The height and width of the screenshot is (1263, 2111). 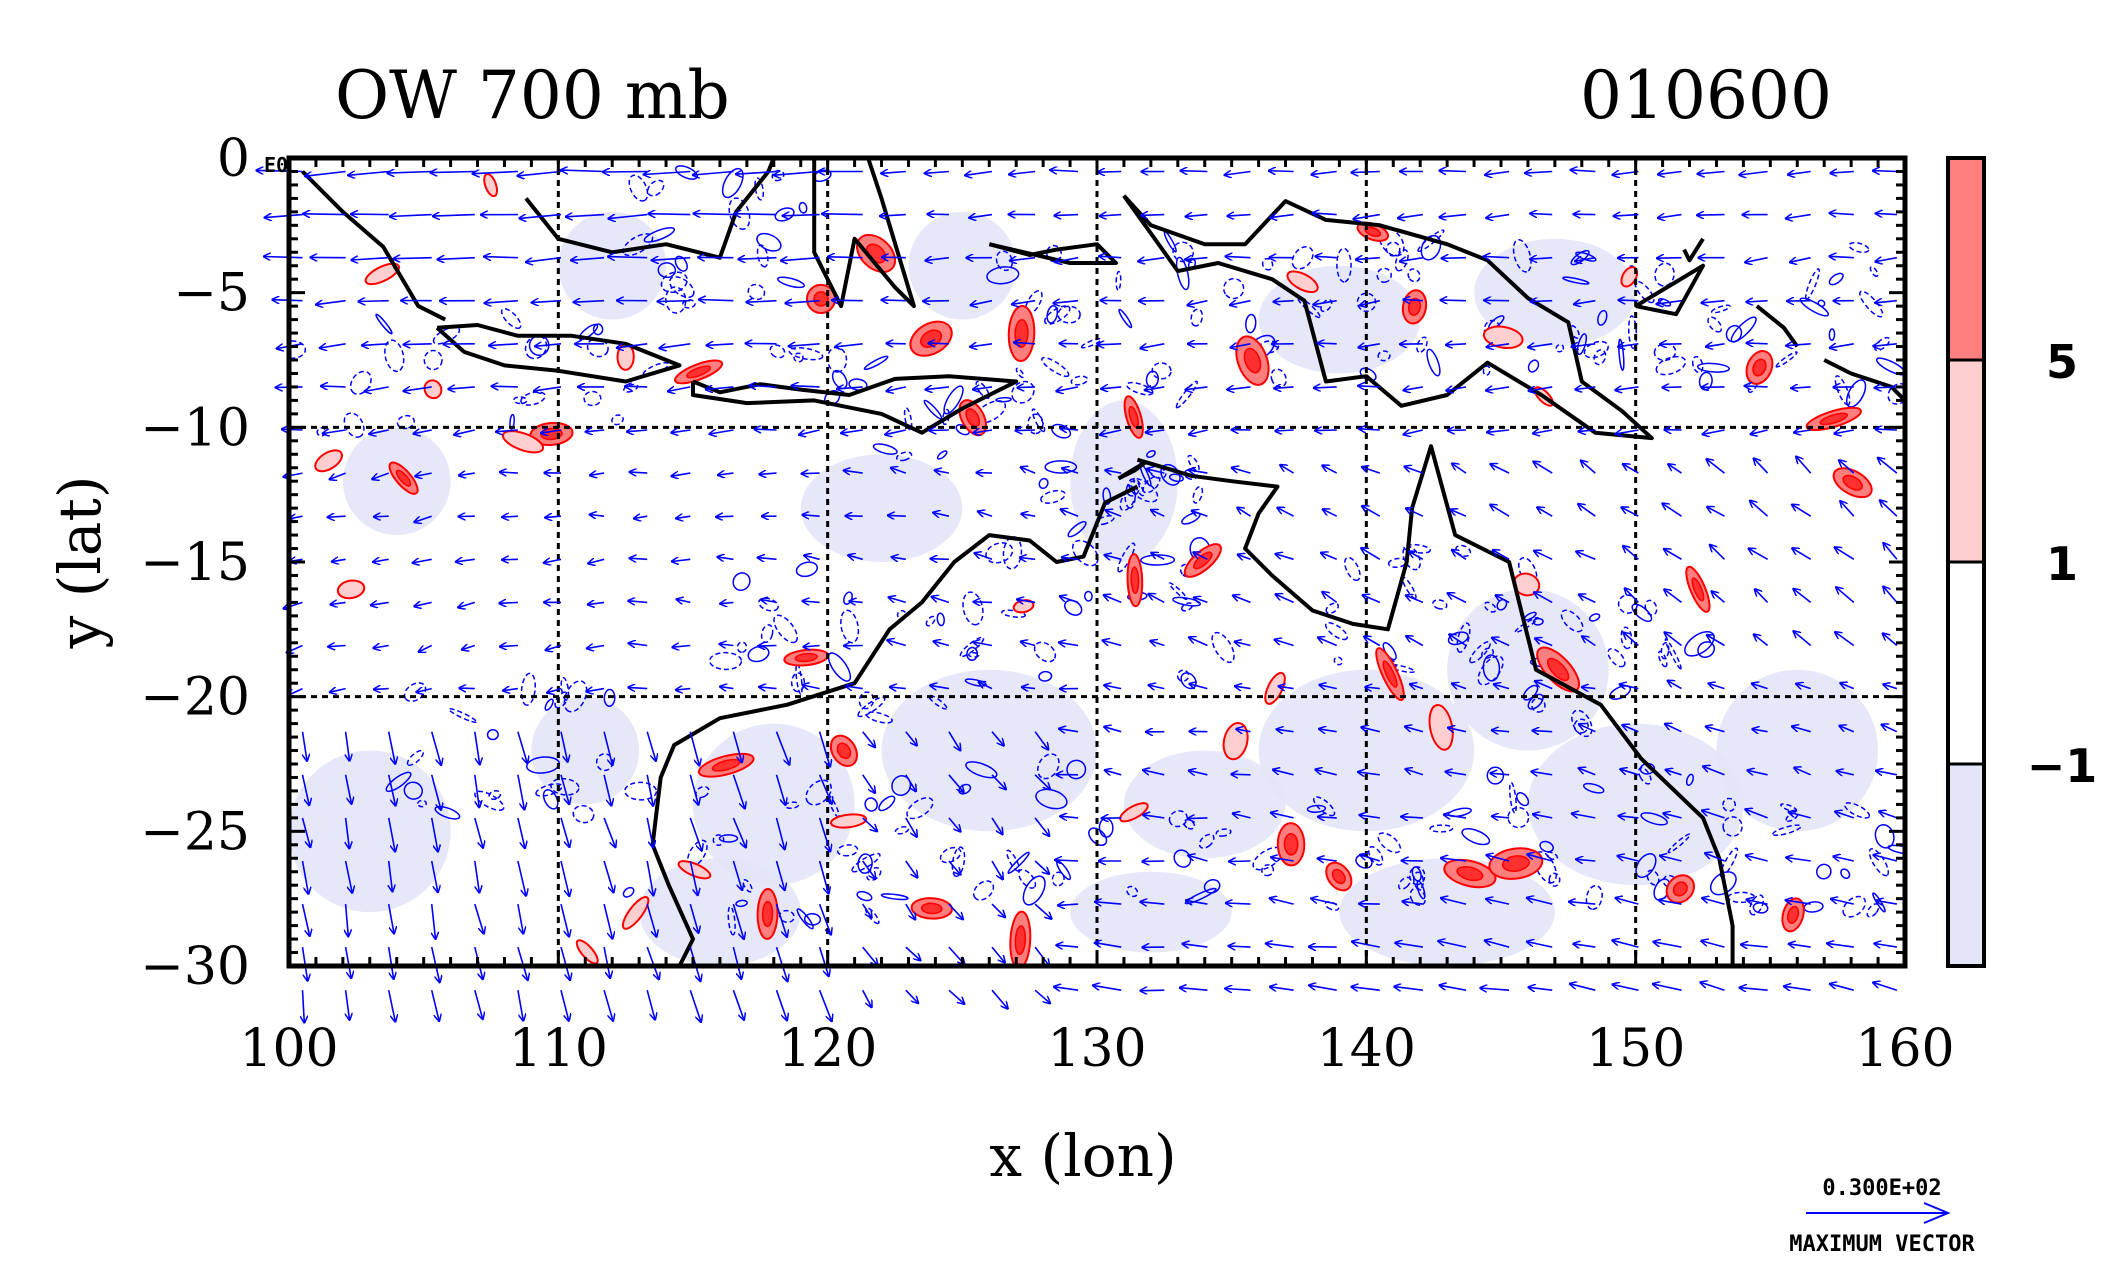 What do you see at coordinates (558, 1049) in the screenshot?
I see `x-tick-label: 110` at bounding box center [558, 1049].